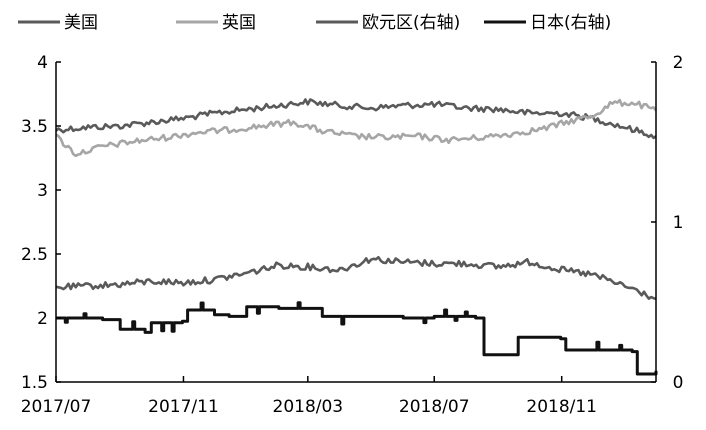 This screenshot has width=706, height=430. I want to click on left-tick-label: 1.5, so click(34, 383).